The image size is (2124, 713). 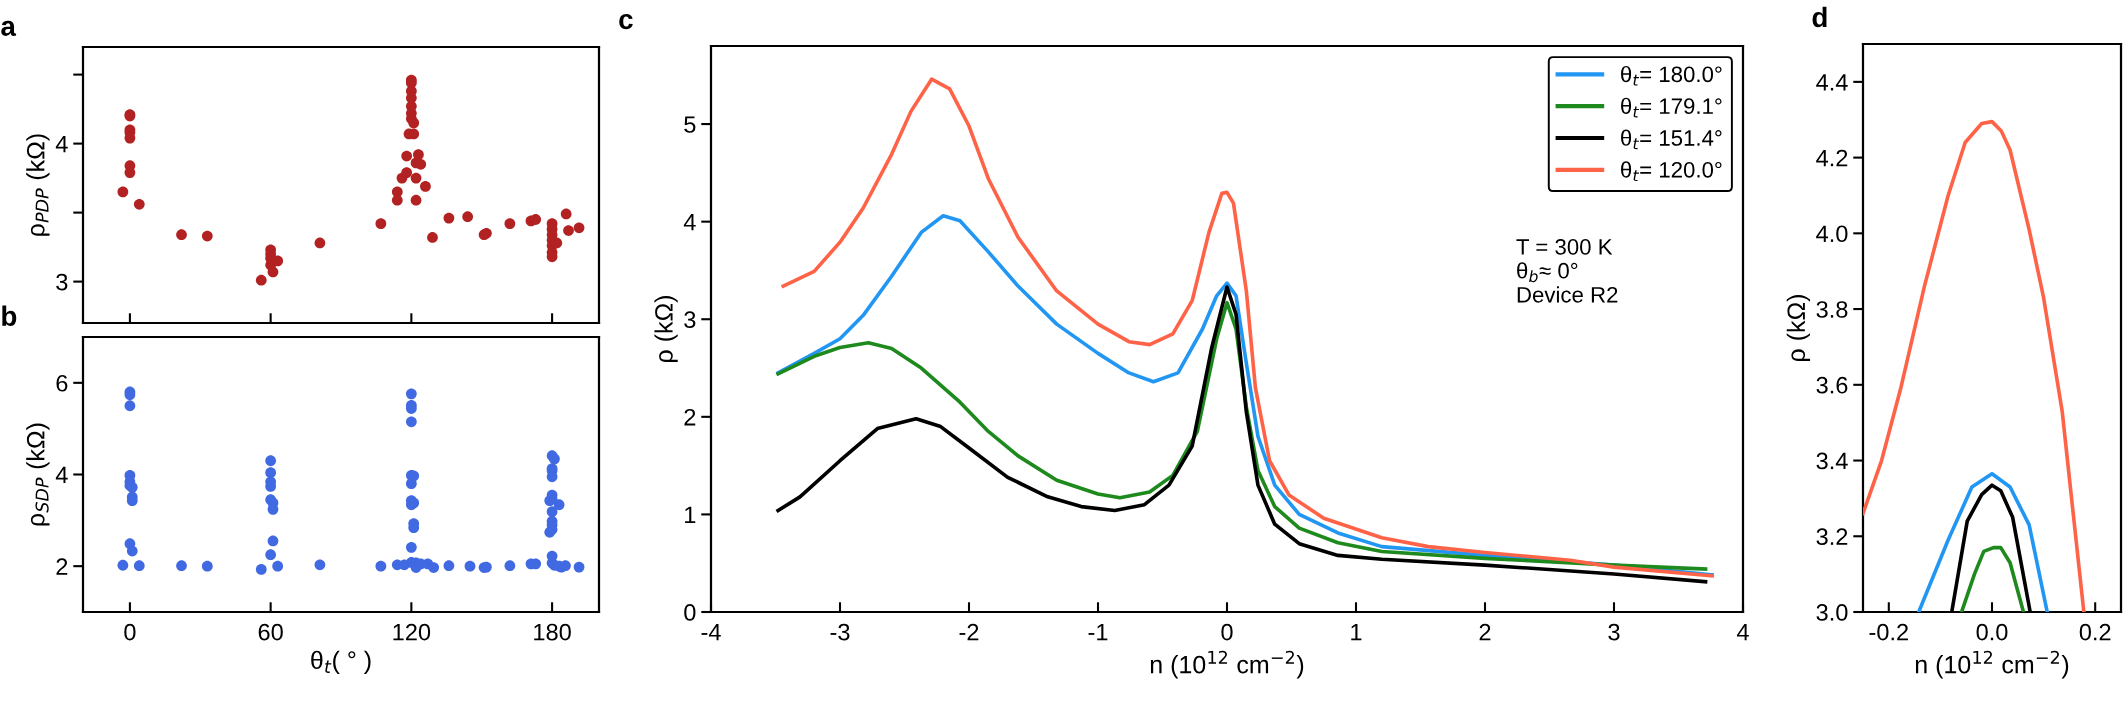 I want to click on x-tick-label: -2, so click(x=969, y=632).